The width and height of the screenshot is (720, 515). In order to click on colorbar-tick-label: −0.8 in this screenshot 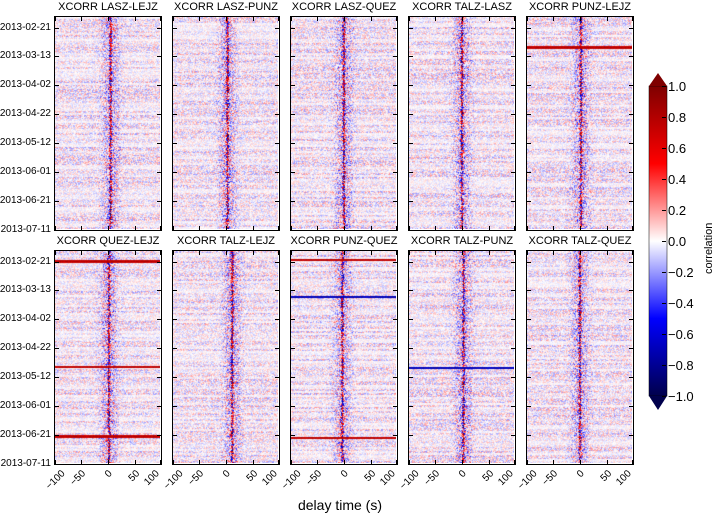, I will do `click(681, 365)`.